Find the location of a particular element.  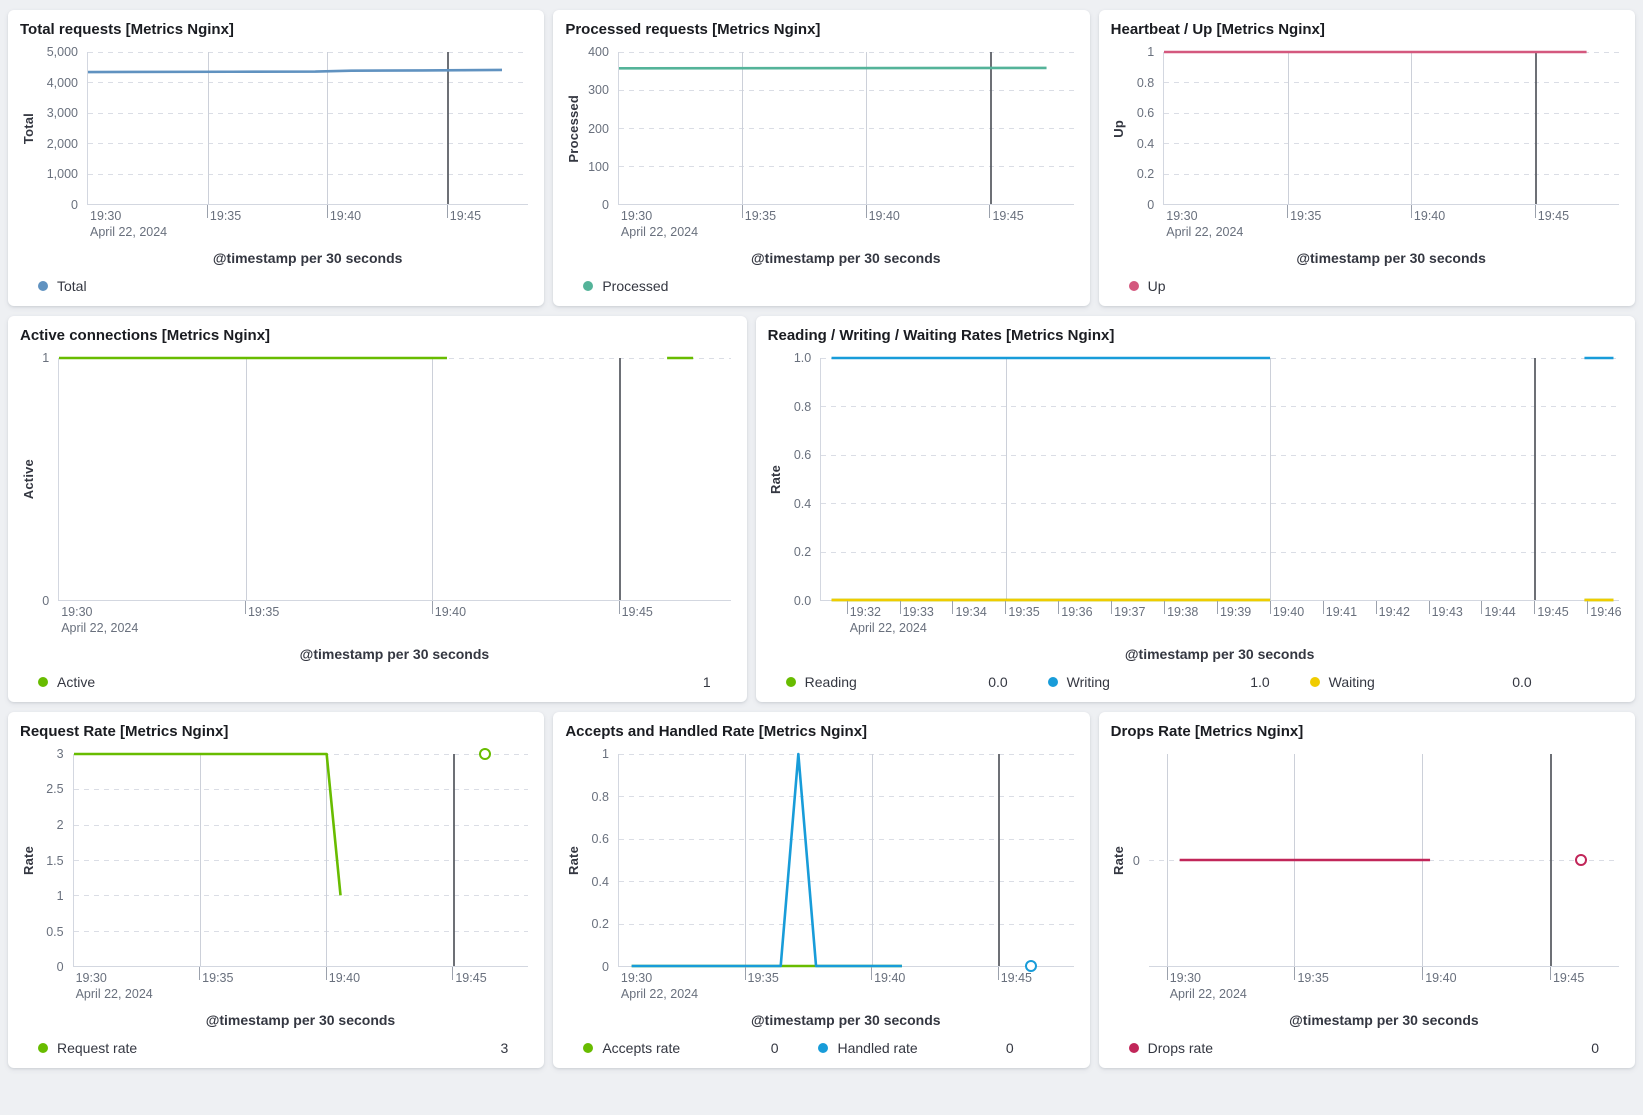

panel-title: Heartbeat / Up [Metrics Nginx] is located at coordinates (1217, 29).